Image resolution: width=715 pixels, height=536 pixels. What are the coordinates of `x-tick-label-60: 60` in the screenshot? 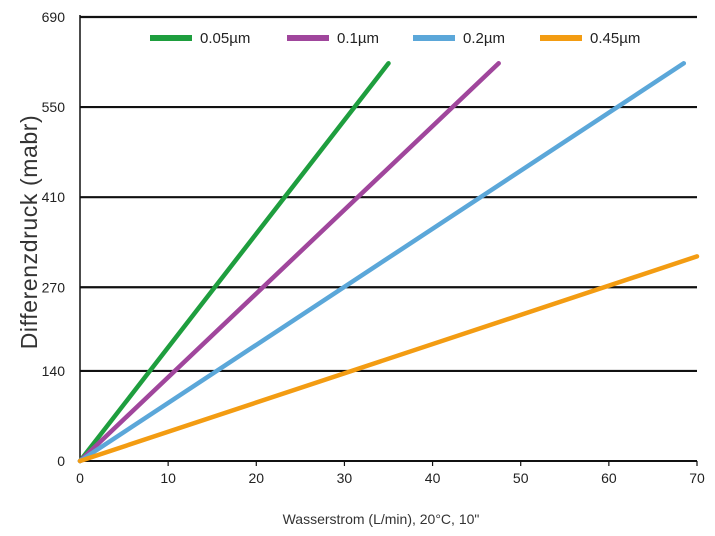 It's located at (609, 478).